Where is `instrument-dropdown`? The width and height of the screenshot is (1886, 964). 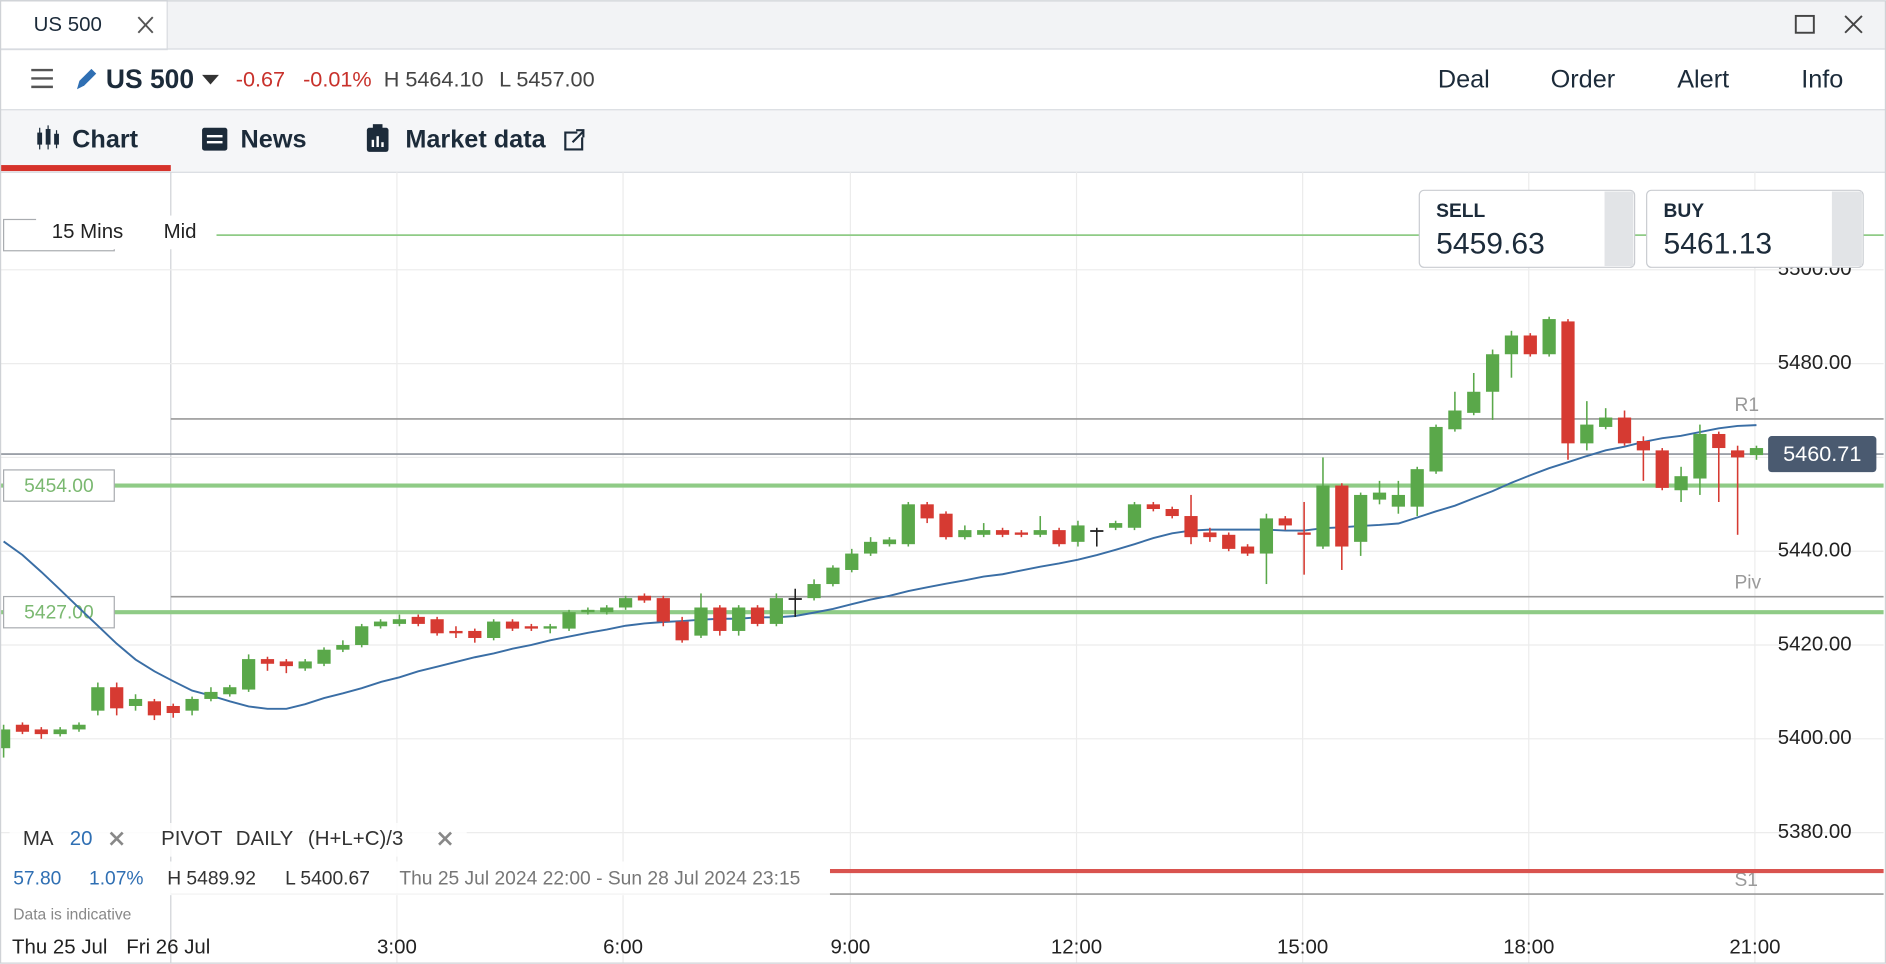
instrument-dropdown is located at coordinates (210, 79).